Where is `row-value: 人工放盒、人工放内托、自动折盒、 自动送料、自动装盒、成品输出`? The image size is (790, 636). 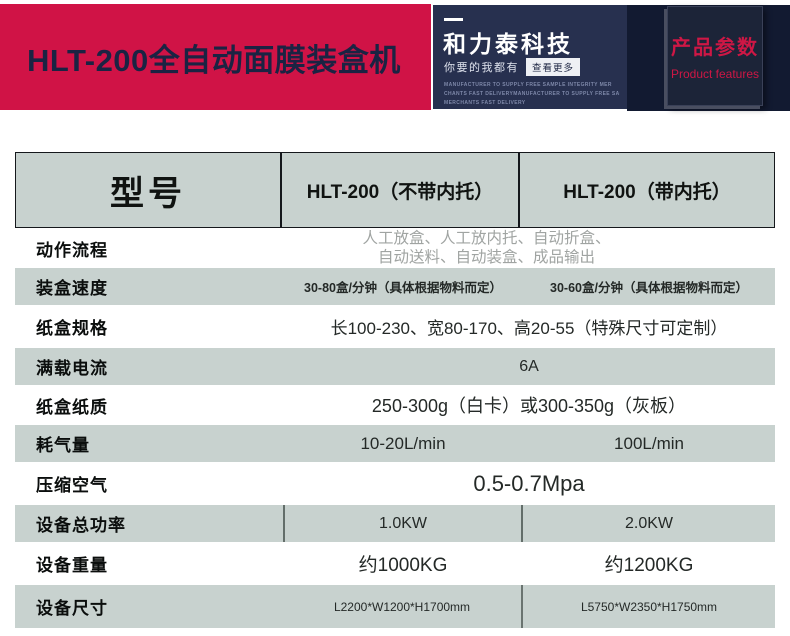 row-value: 人工放盒、人工放内托、自动折盒、 自动送料、自动装盒、成品输出 is located at coordinates (529, 248).